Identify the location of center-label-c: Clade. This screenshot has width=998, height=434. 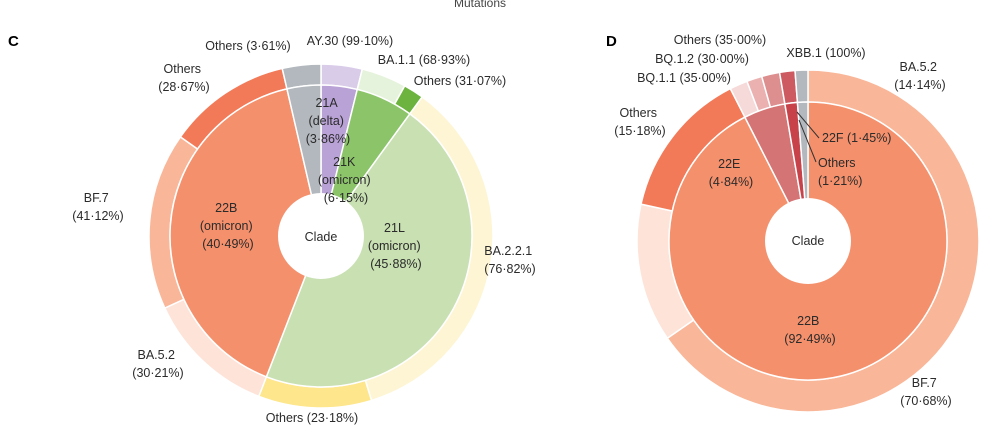
(321, 237).